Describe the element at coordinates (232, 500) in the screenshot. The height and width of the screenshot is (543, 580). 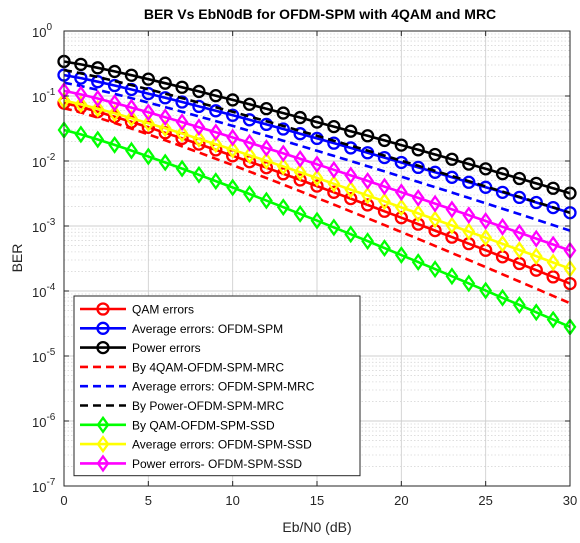
I see `x-tick-label: 10` at that location.